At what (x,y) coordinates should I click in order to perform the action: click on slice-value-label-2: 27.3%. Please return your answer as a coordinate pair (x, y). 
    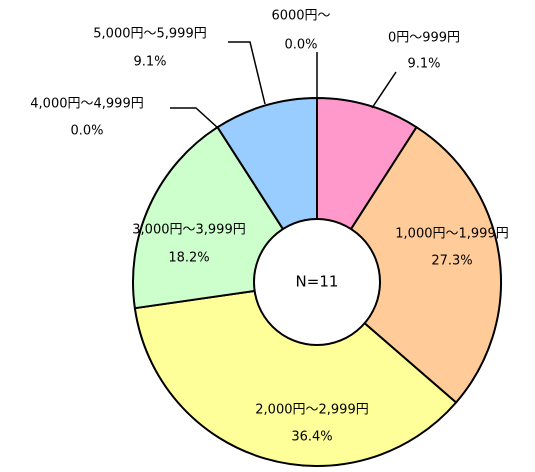
    Looking at the image, I should click on (451, 261).